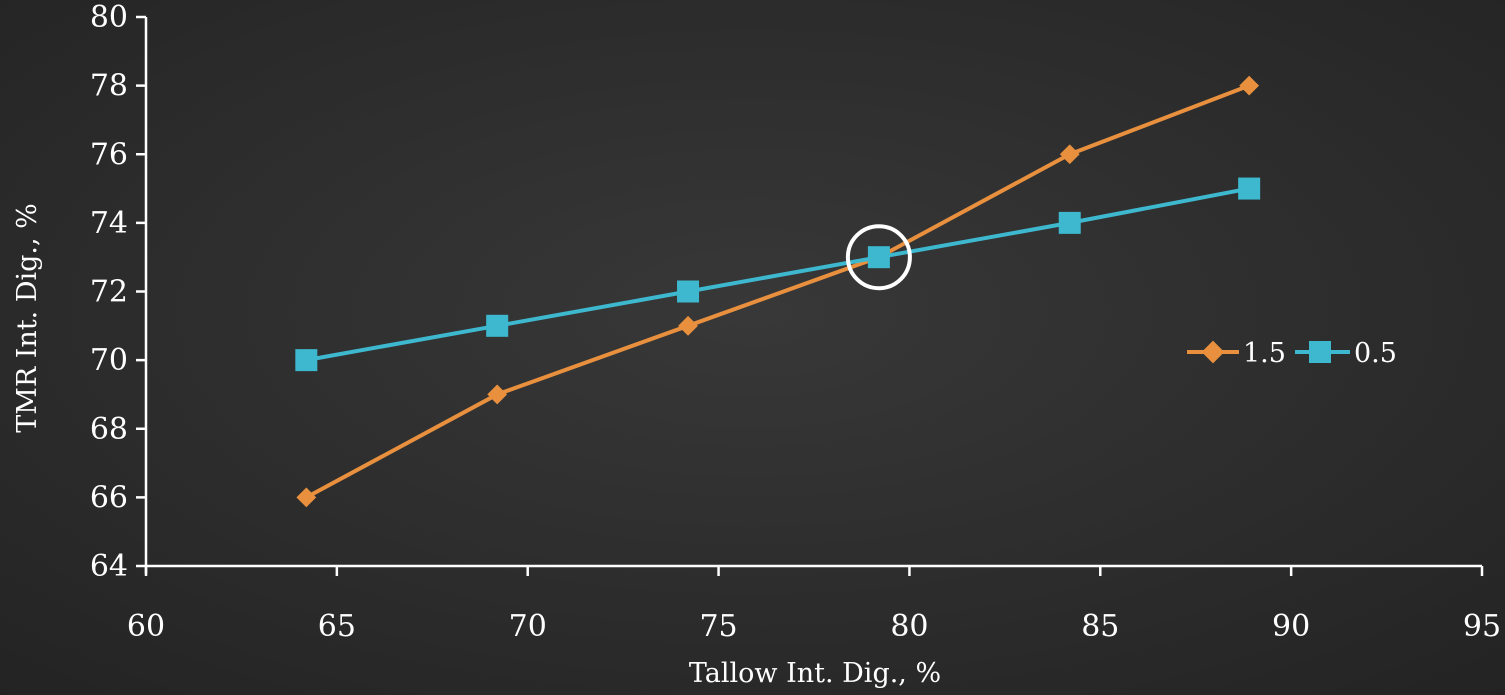  Describe the element at coordinates (1292, 353) in the screenshot. I see `legend: 1.5 0.5` at that location.